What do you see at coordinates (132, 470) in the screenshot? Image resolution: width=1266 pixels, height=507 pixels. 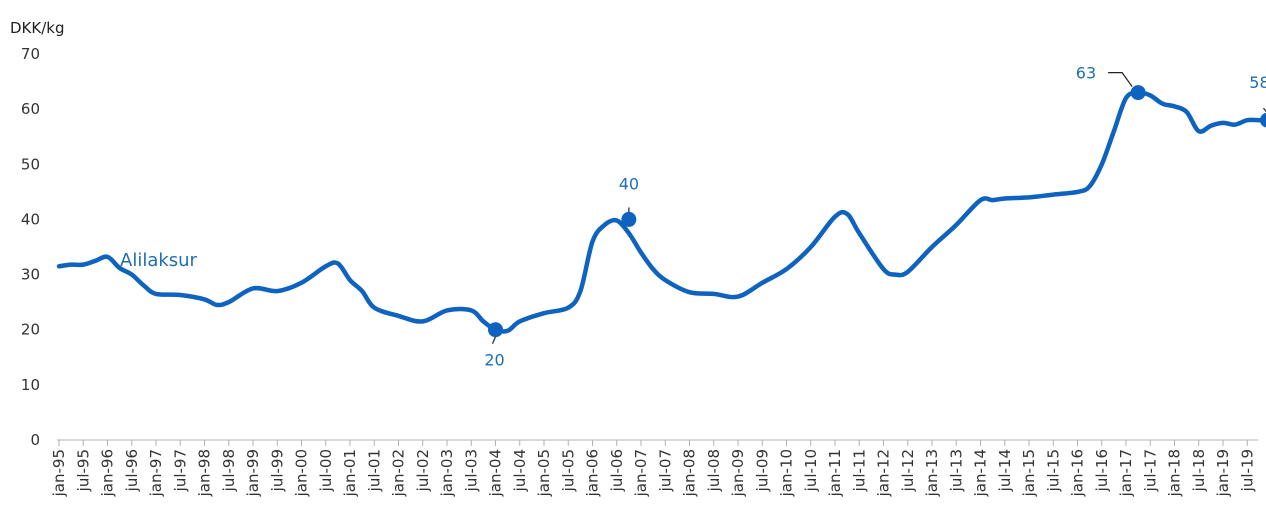 I see `x-tick-label: jul-96` at bounding box center [132, 470].